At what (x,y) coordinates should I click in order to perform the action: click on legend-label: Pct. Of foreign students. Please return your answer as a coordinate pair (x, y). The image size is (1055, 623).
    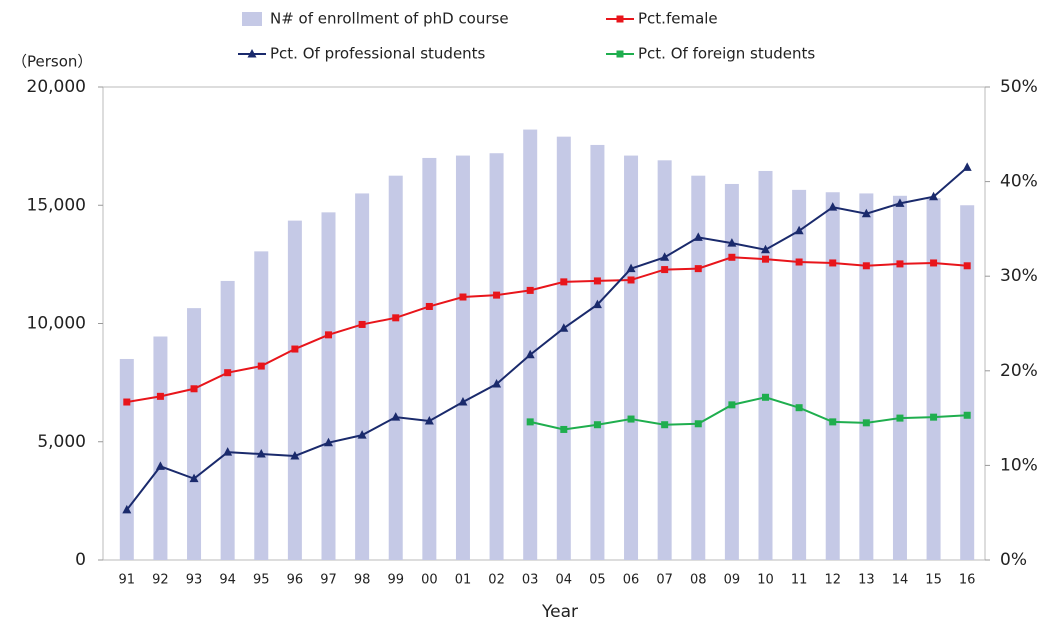
    Looking at the image, I should click on (726, 54).